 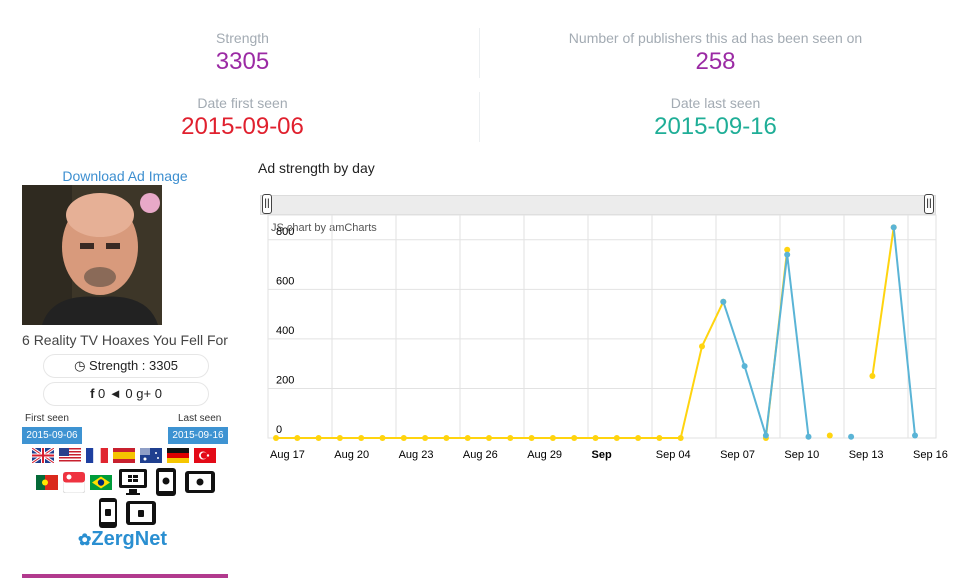 What do you see at coordinates (242, 103) in the screenshot?
I see `first-seen-label: Date first seen` at bounding box center [242, 103].